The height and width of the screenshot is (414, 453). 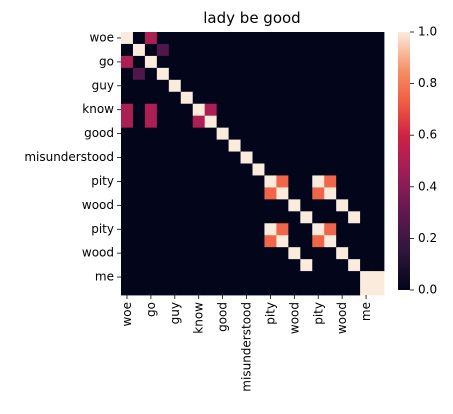 What do you see at coordinates (427, 83) in the screenshot?
I see `colorbar-tick-label: 0.8` at bounding box center [427, 83].